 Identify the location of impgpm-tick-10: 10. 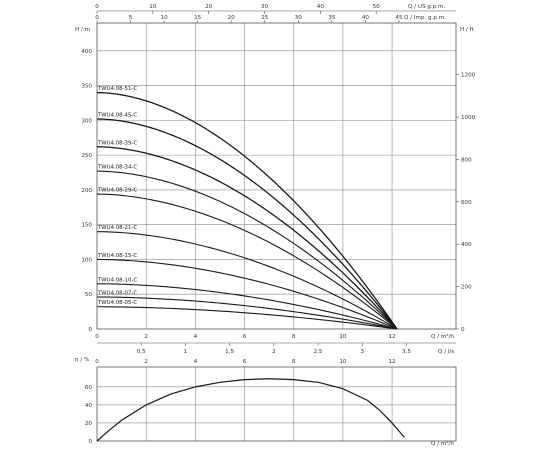
(165, 18).